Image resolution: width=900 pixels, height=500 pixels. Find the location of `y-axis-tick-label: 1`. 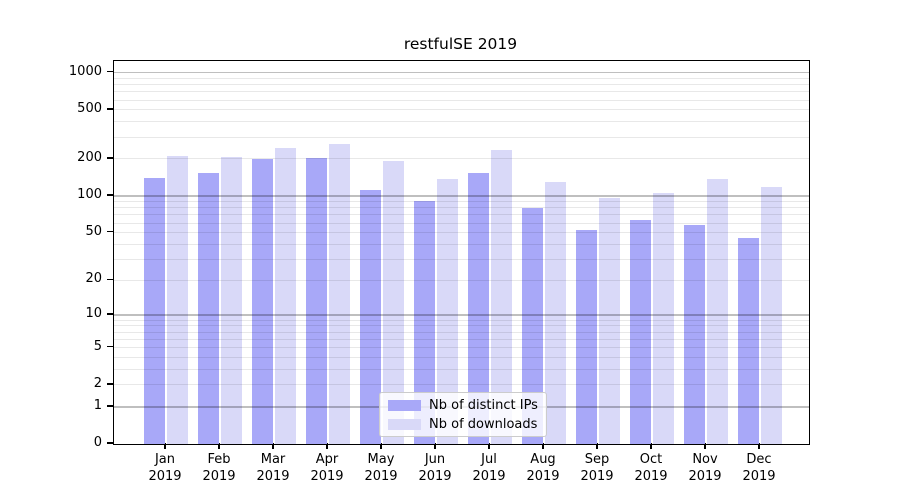

y-axis-tick-label: 1 is located at coordinates (97, 405).